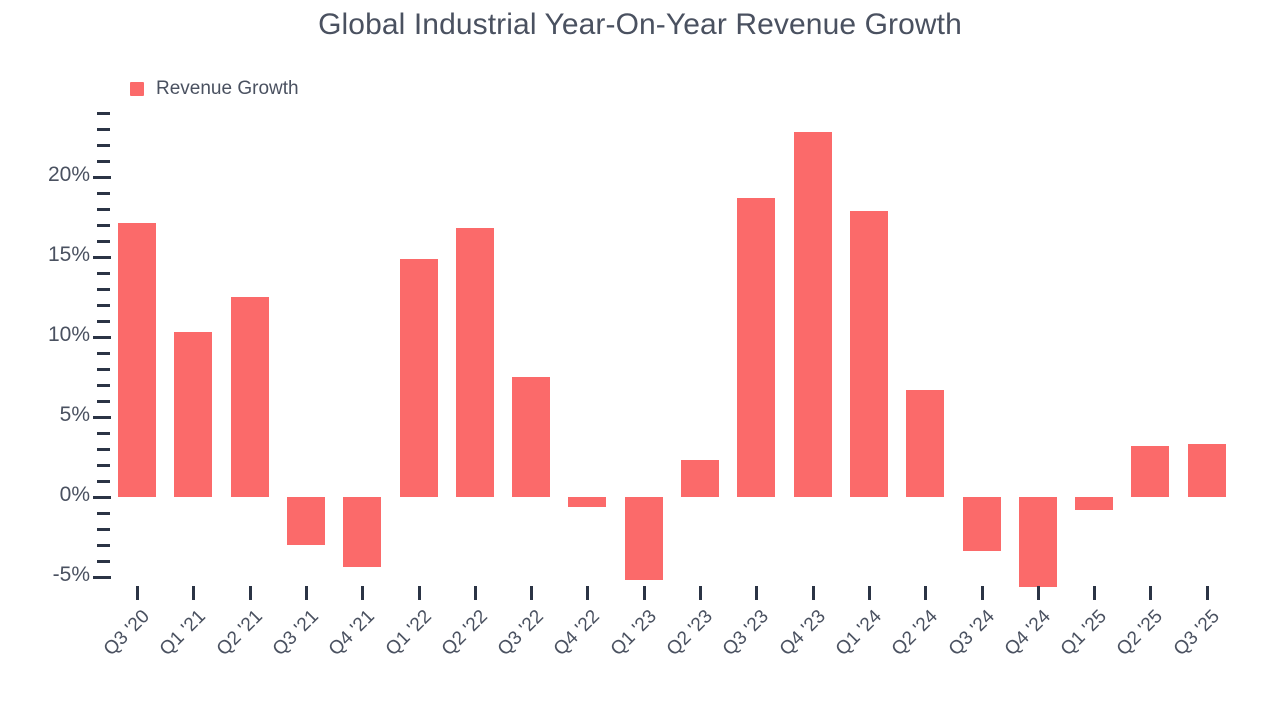  I want to click on bar-q323, so click(756, 347).